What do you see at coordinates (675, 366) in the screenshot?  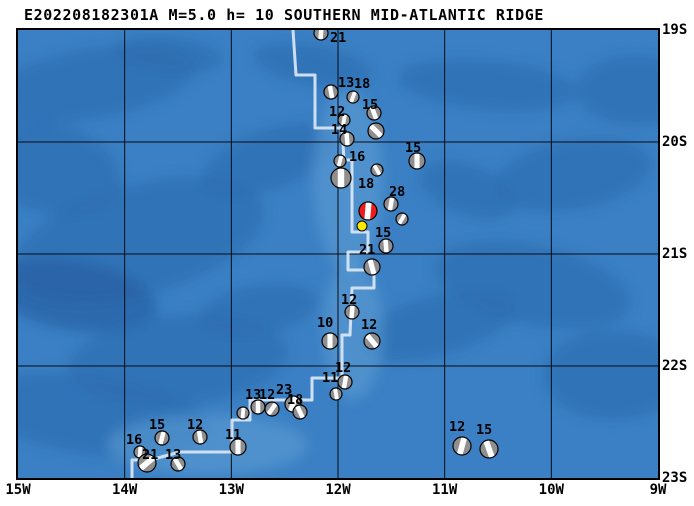 I see `y-axis-label: 22S` at bounding box center [675, 366].